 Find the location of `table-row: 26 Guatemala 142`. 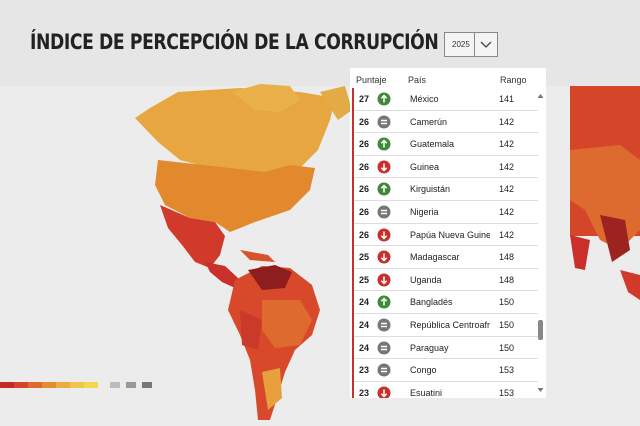

table-row: 26 Guatemala 142 is located at coordinates (446, 144).